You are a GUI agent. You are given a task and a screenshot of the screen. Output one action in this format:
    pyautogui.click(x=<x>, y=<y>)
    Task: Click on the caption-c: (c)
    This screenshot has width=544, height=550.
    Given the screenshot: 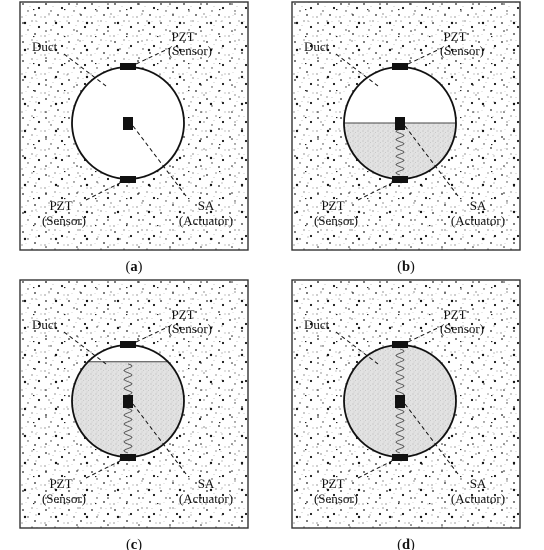 What is the action you would take?
    pyautogui.click(x=134, y=543)
    